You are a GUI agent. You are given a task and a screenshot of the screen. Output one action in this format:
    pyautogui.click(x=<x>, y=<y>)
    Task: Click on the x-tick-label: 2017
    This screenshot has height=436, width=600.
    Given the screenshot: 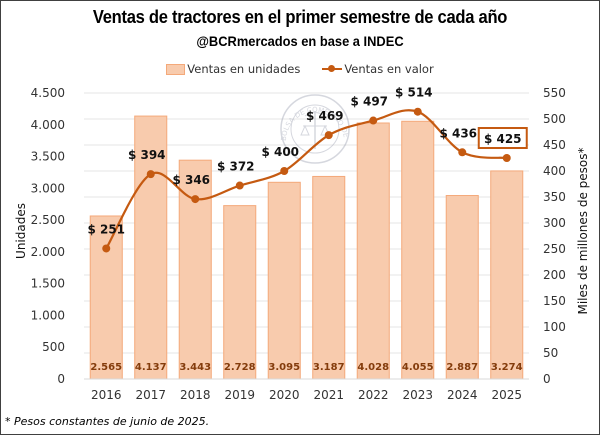 What is the action you would take?
    pyautogui.click(x=150, y=395)
    